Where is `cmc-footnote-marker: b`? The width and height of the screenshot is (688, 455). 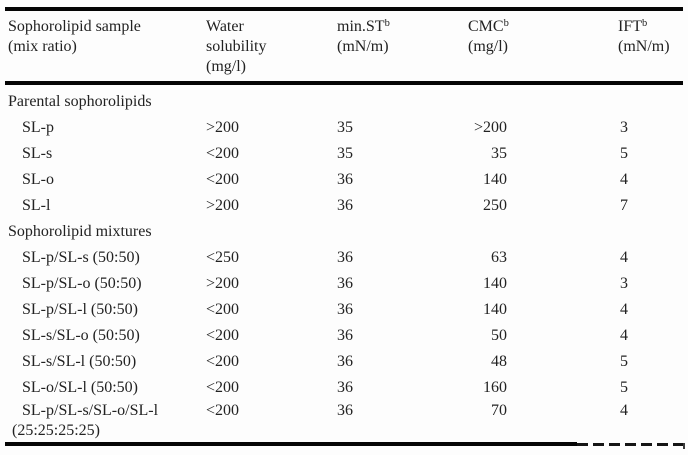
cmc-footnote-marker: b is located at coordinates (506, 23).